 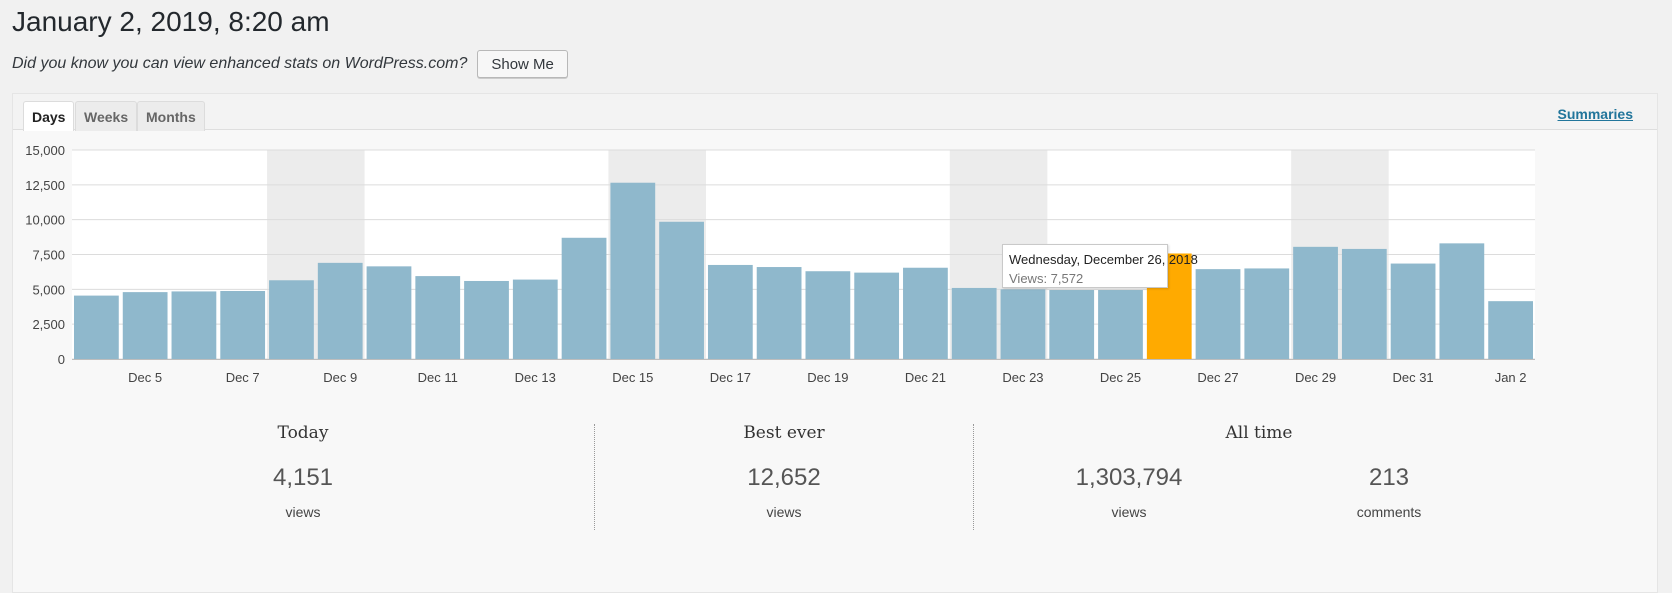 What do you see at coordinates (1389, 512) in the screenshot?
I see `all-time-comments-label: comments` at bounding box center [1389, 512].